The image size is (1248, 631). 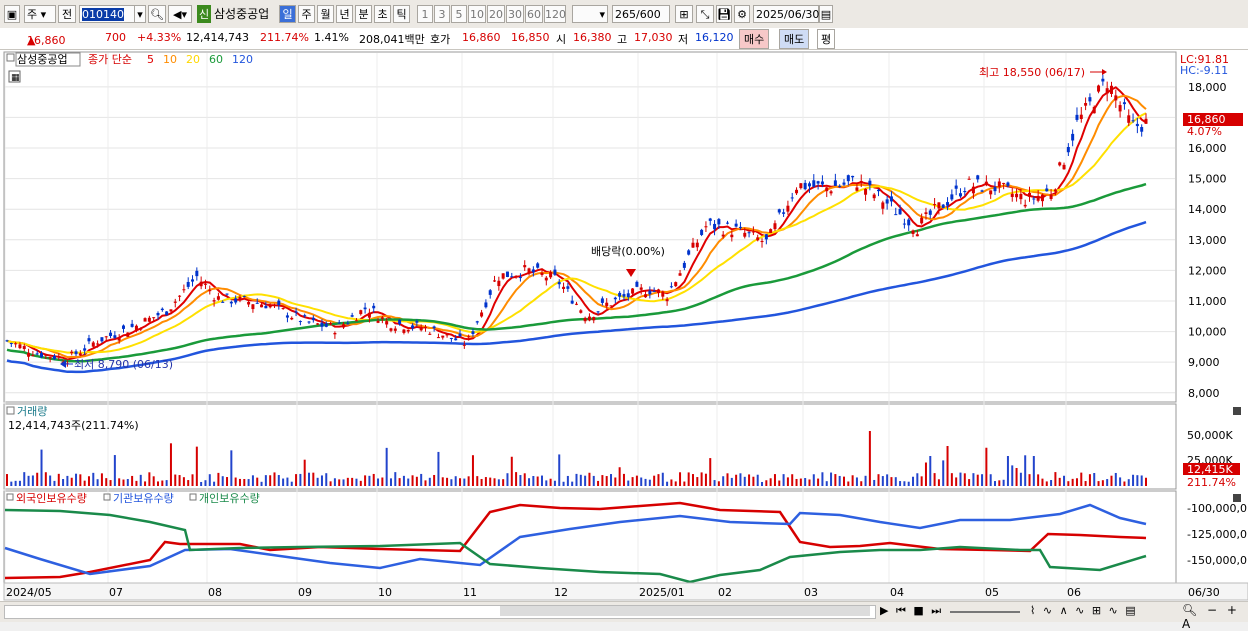 What do you see at coordinates (576, 458) in the screenshot?
I see `volume-bars` at bounding box center [576, 458].